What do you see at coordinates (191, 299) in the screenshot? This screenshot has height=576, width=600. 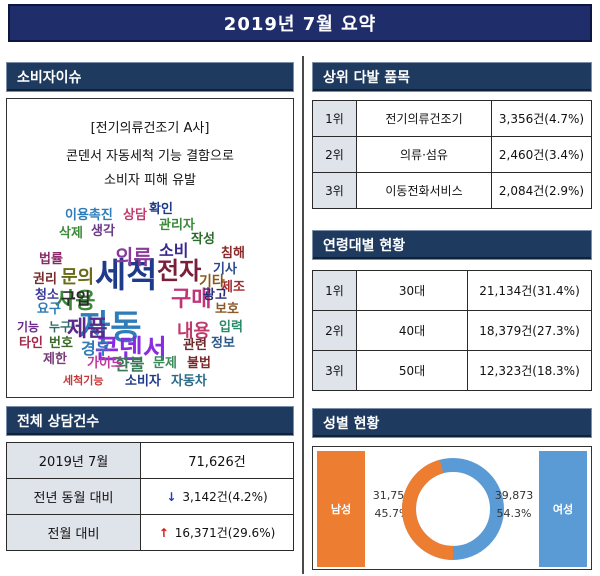 I see `cloud-word: 구매` at bounding box center [191, 299].